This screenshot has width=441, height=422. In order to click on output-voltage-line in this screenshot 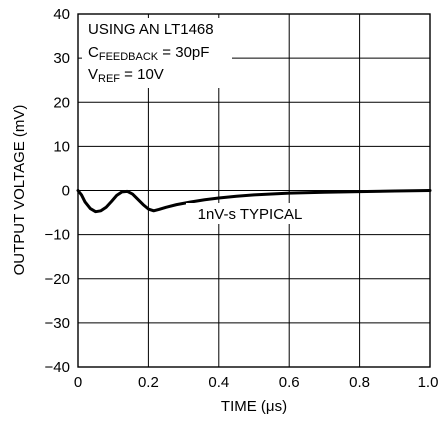, I will do `click(254, 201)`.